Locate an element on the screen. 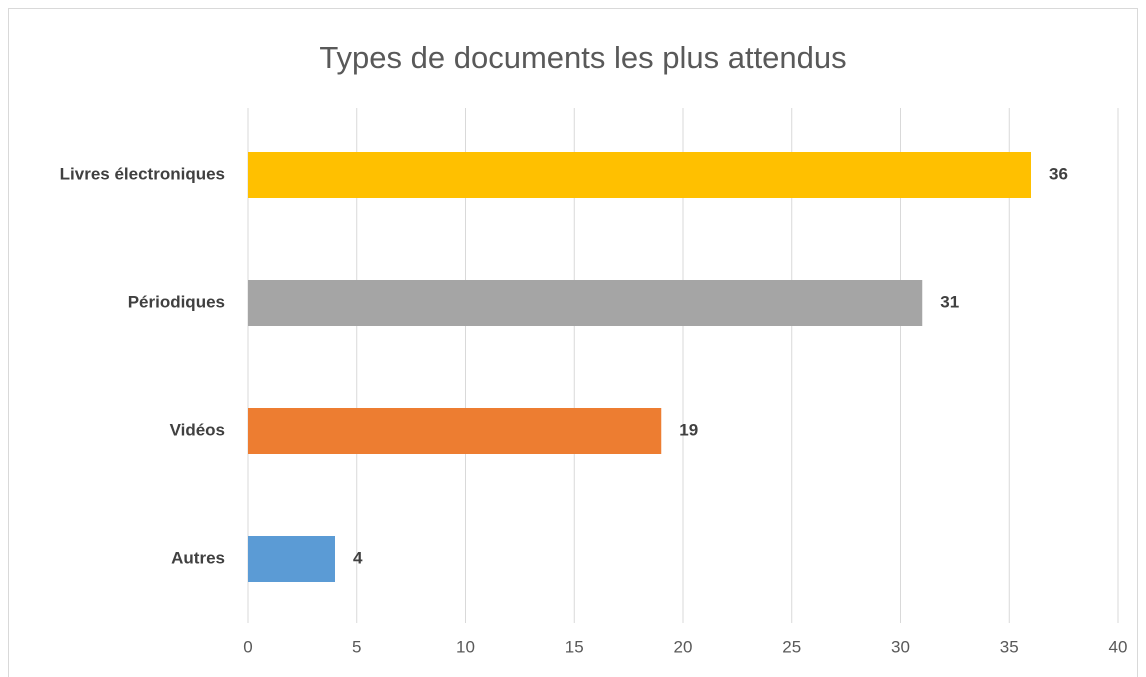 The height and width of the screenshot is (677, 1146). y-tick-label: Vidéos is located at coordinates (197, 429).